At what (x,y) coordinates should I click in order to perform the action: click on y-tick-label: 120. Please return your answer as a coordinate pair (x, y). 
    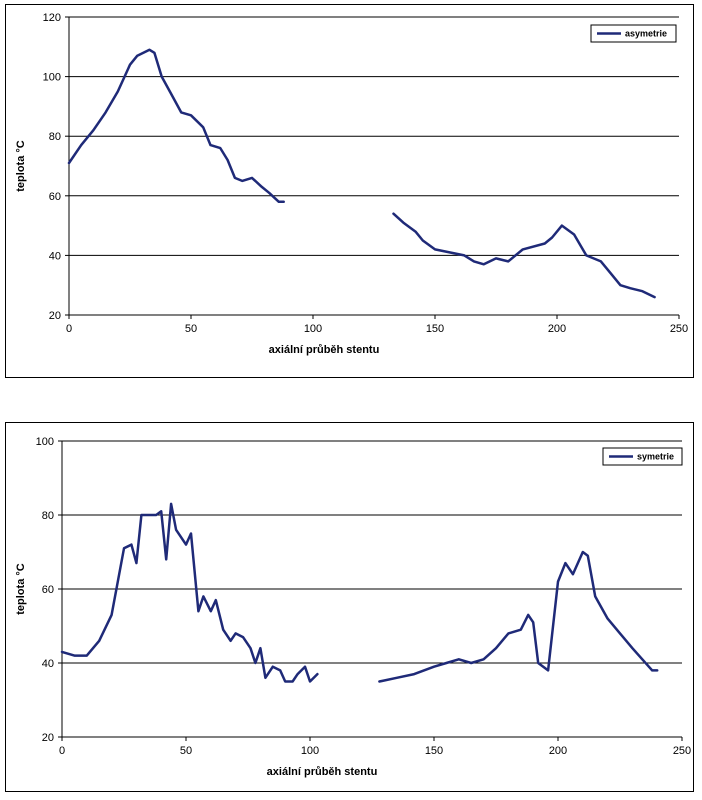
    Looking at the image, I should click on (52, 18).